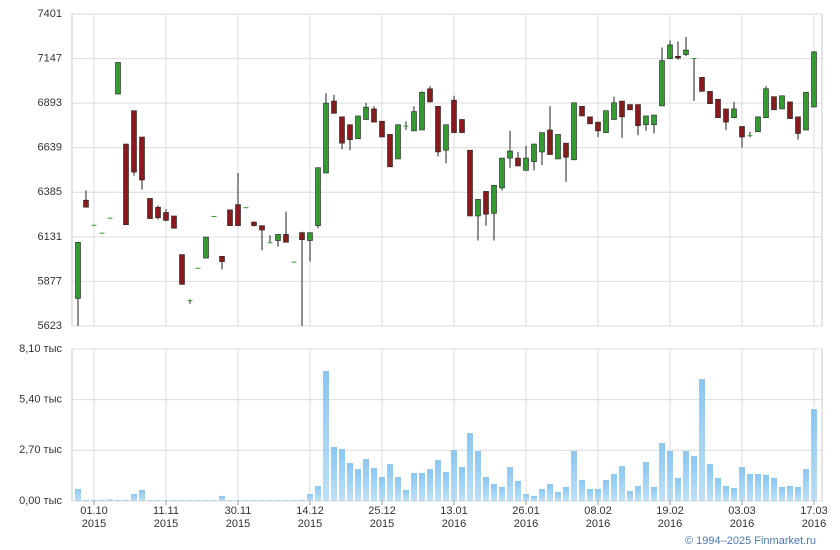 The width and height of the screenshot is (840, 550). I want to click on x-tick-label: 17.03 2016, so click(814, 517).